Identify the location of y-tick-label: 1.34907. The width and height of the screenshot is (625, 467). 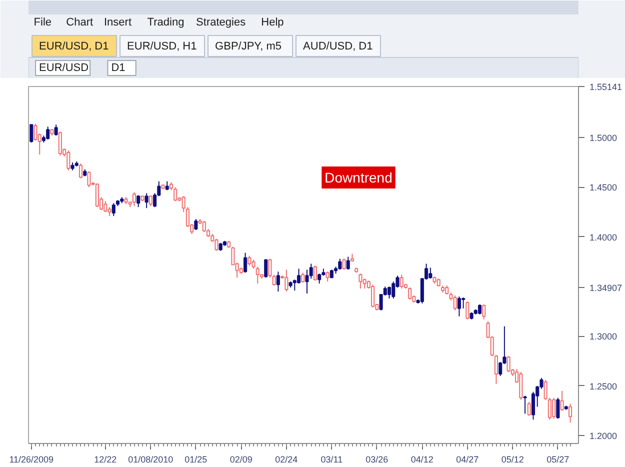
(606, 287).